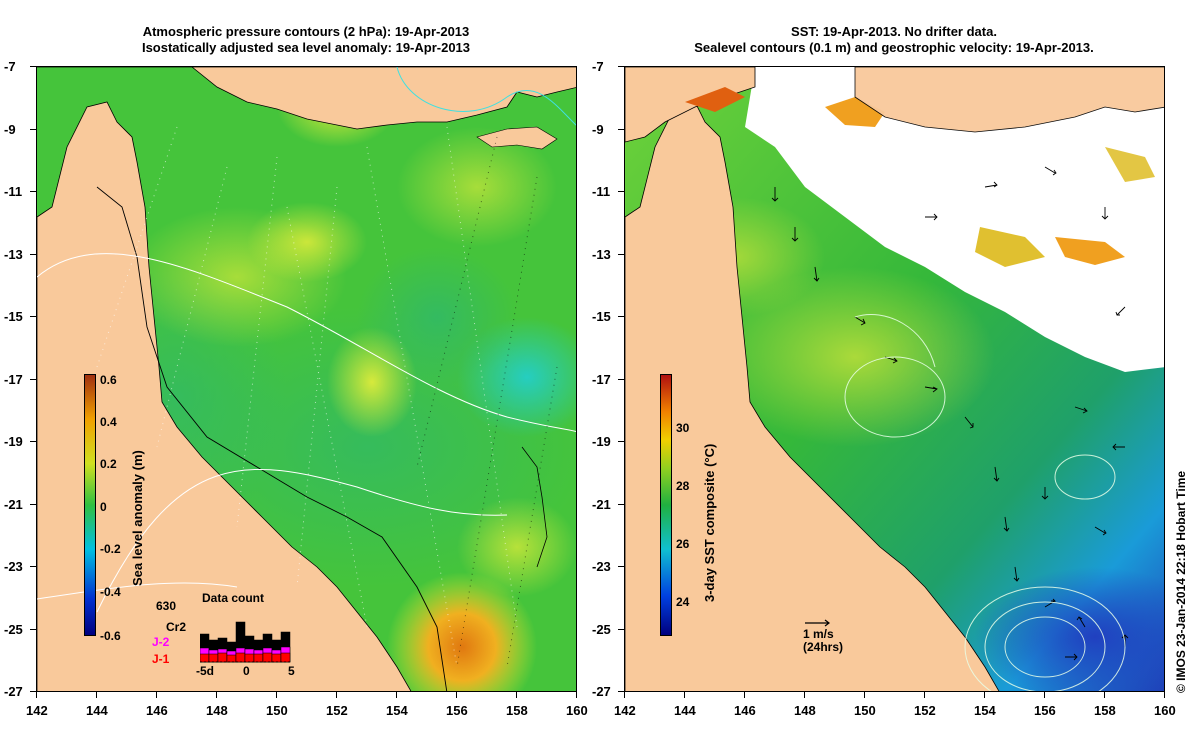 The width and height of the screenshot is (1200, 750). Describe the element at coordinates (1165, 710) in the screenshot. I see `right-lon-tick-9: 160` at that location.